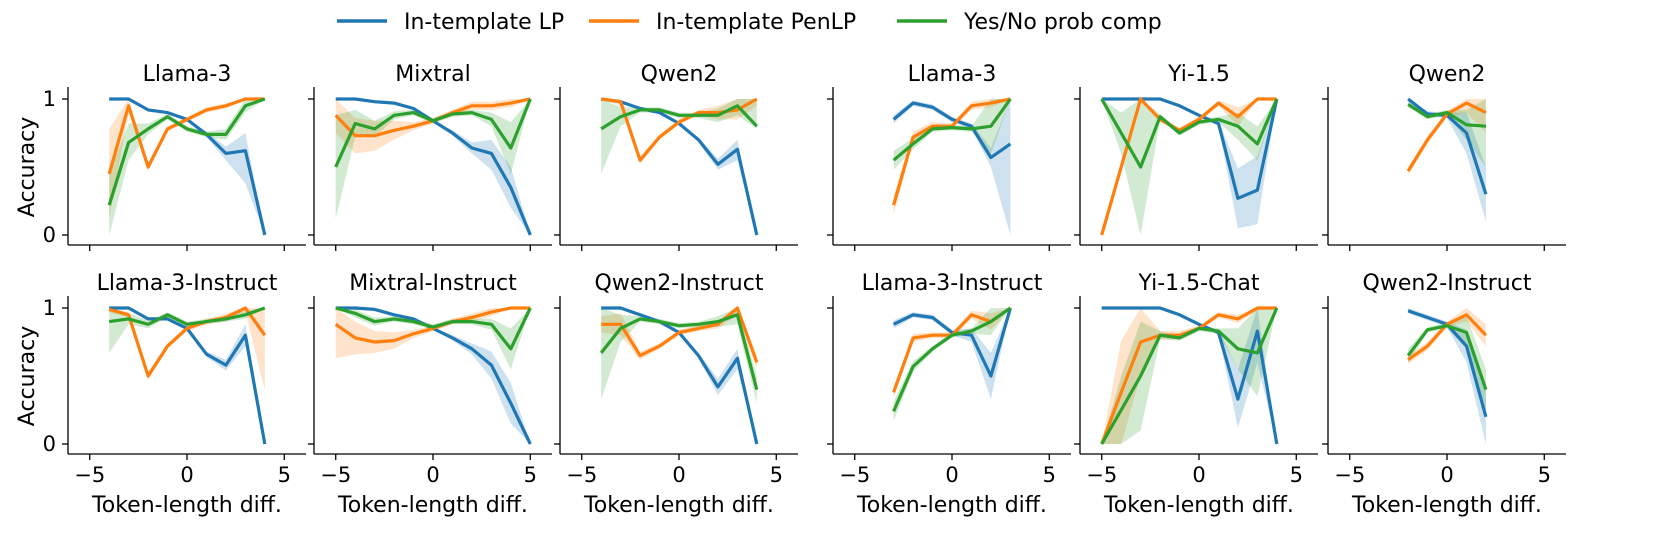 The image size is (1662, 542). What do you see at coordinates (432, 74) in the screenshot?
I see `panel-title: Mixtral` at bounding box center [432, 74].